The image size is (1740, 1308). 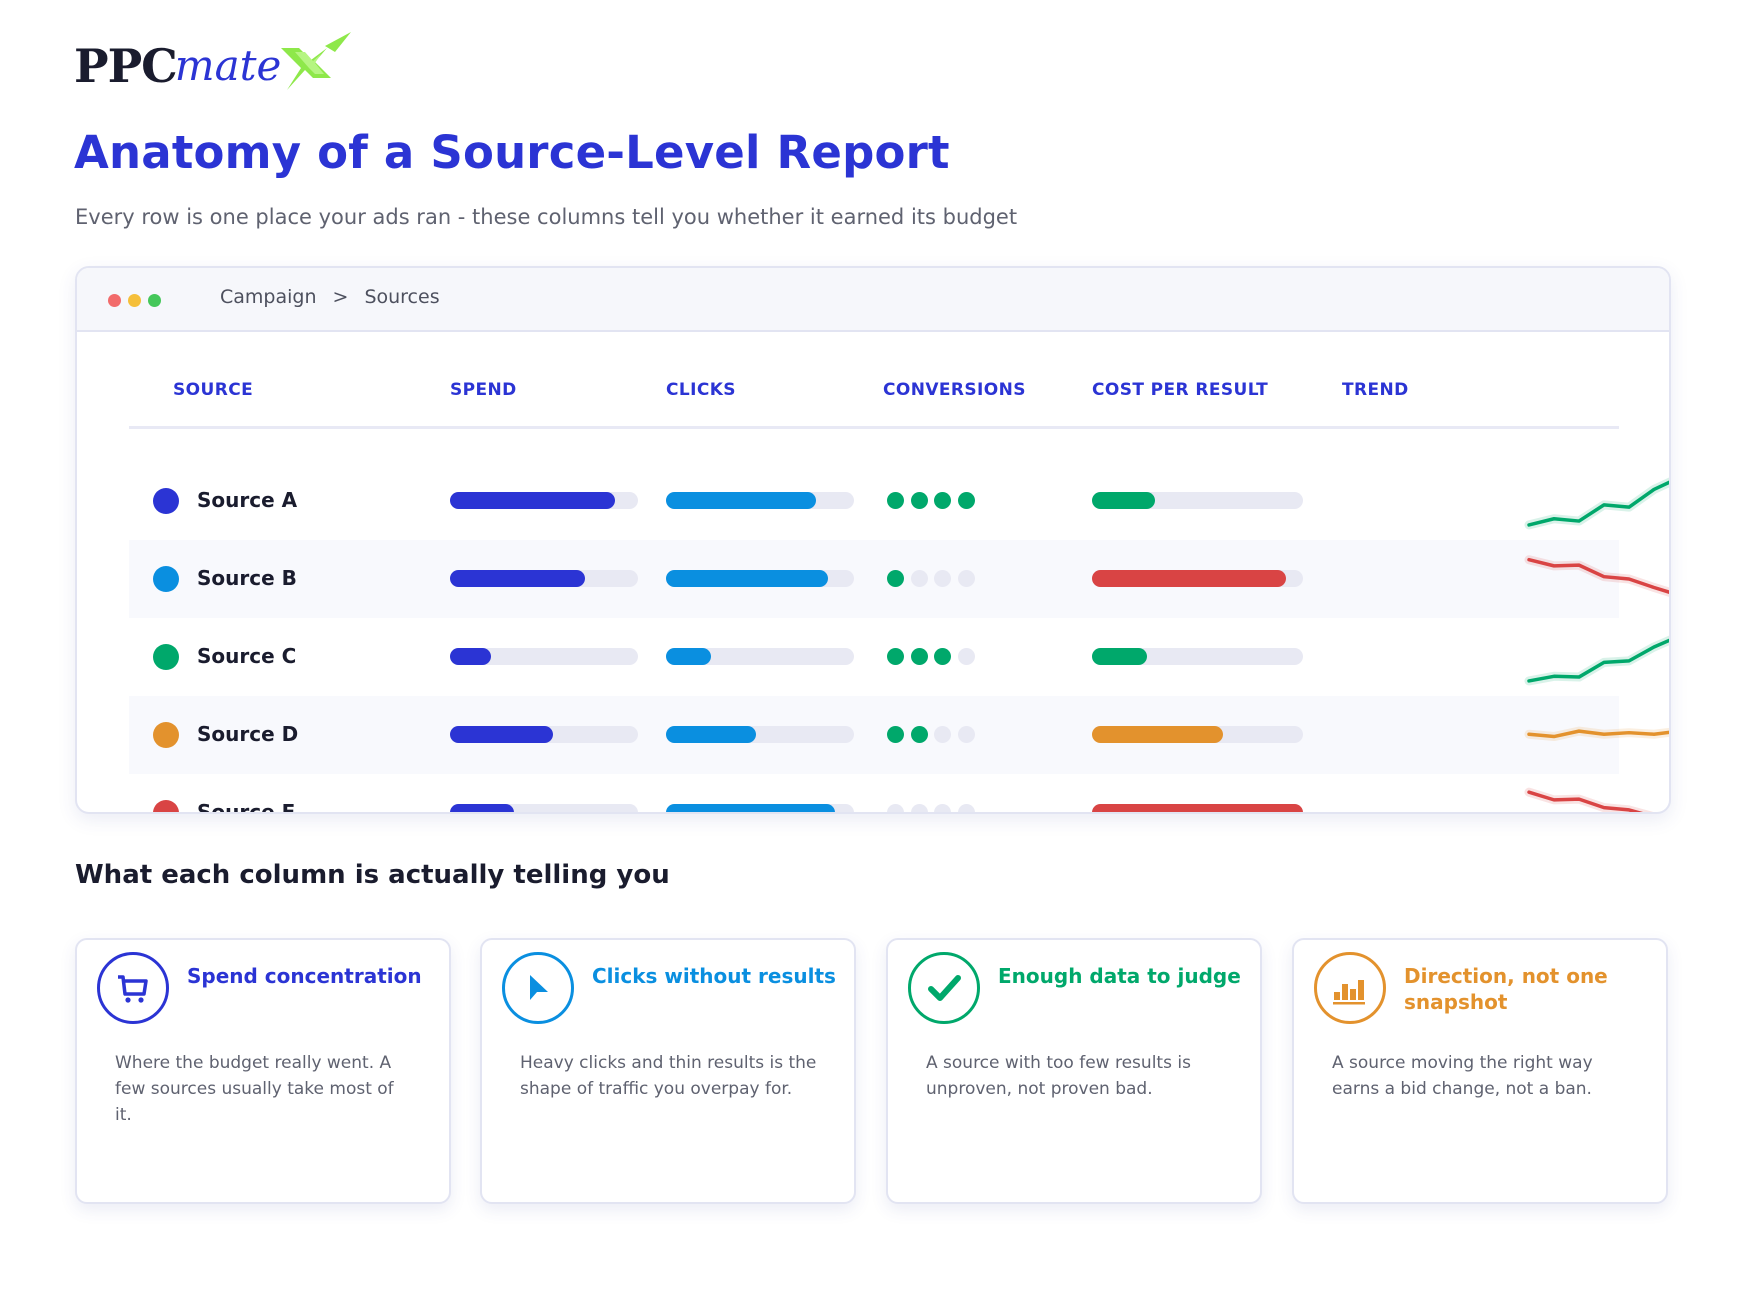 What do you see at coordinates (1350, 988) in the screenshot?
I see `bar-chart-icon` at bounding box center [1350, 988].